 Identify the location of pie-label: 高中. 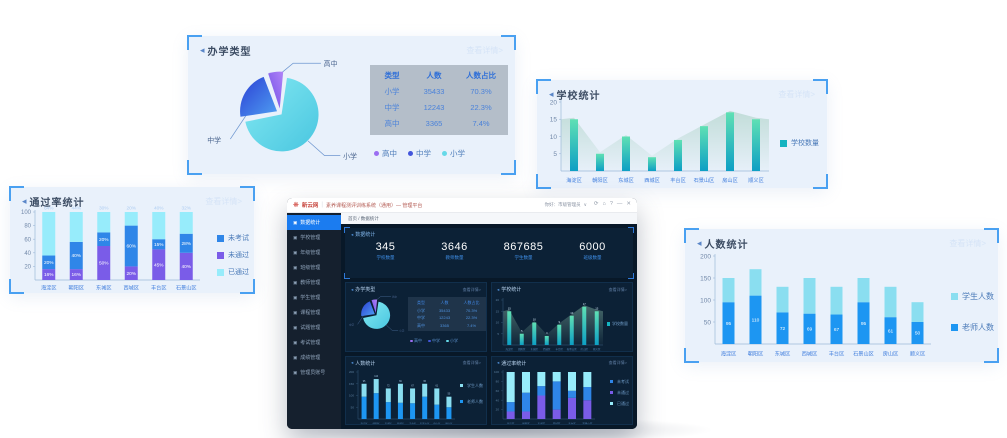
(395, 296).